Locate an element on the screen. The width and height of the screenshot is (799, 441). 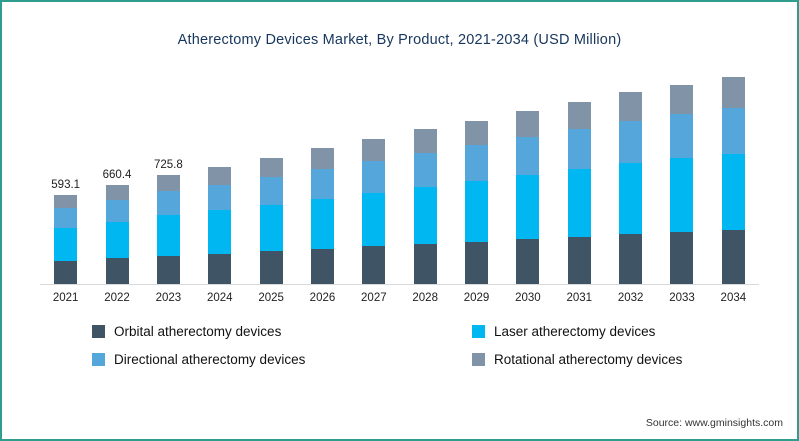
legend-swatch-laser is located at coordinates (478, 331).